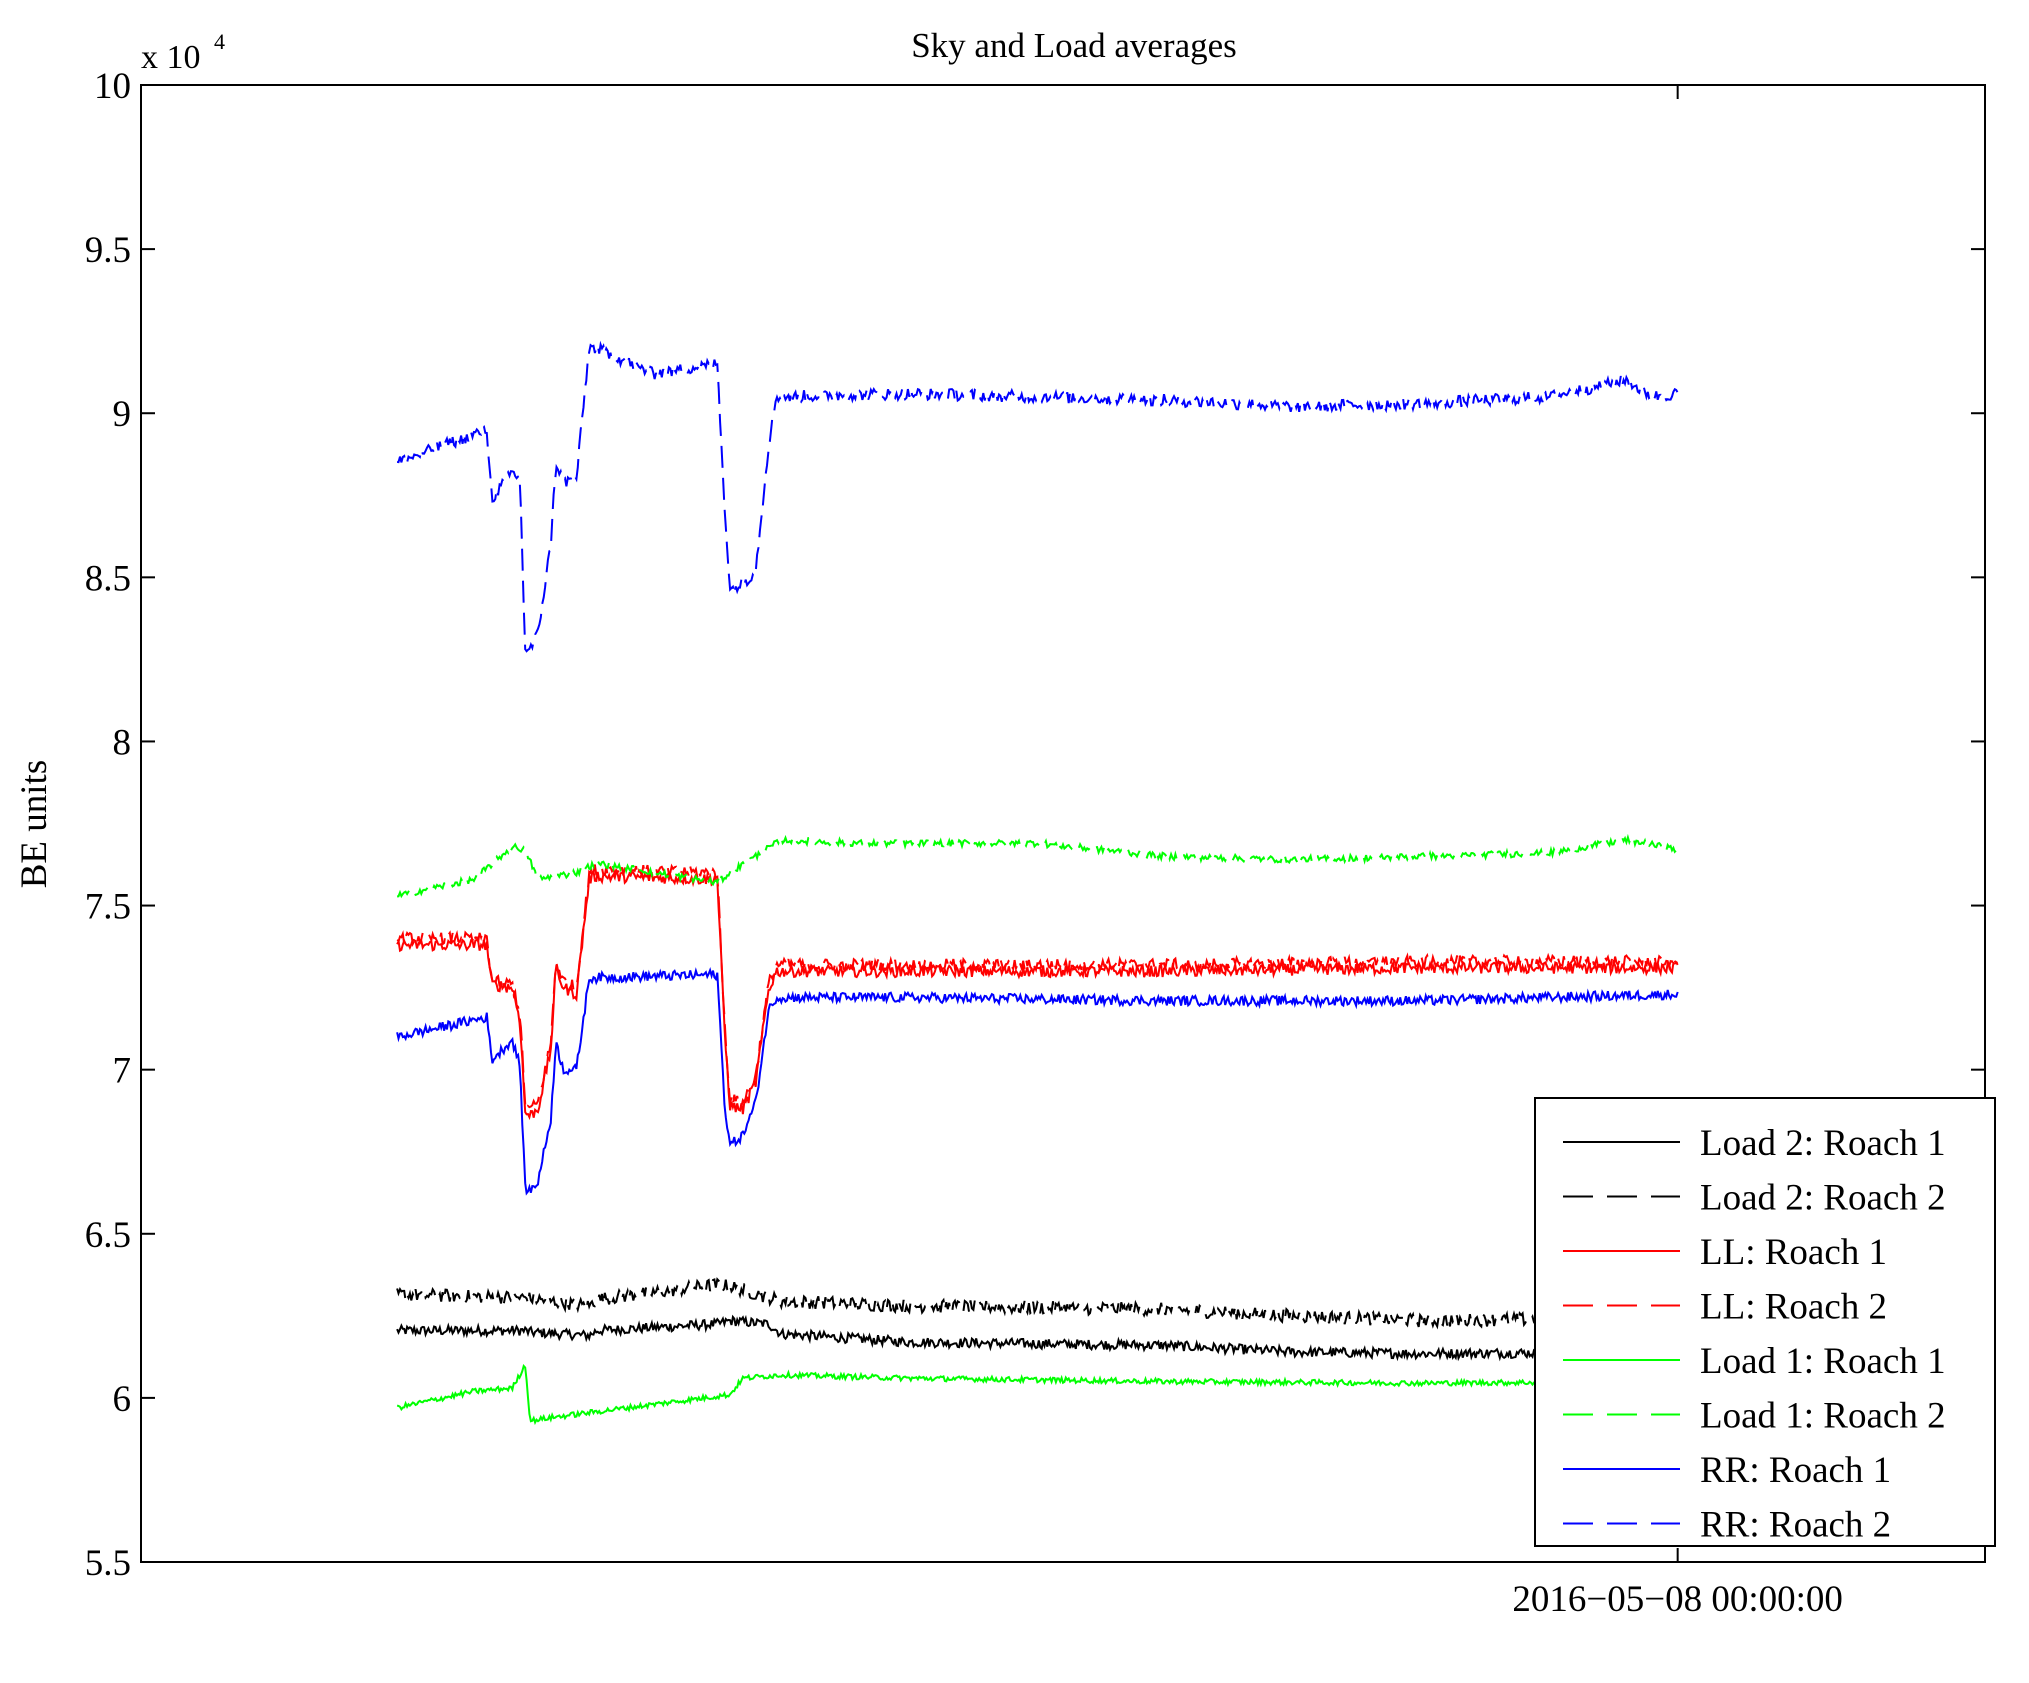 The width and height of the screenshot is (2029, 1683). What do you see at coordinates (1795, 1470) in the screenshot?
I see `legend-label: RR: Roach 1` at bounding box center [1795, 1470].